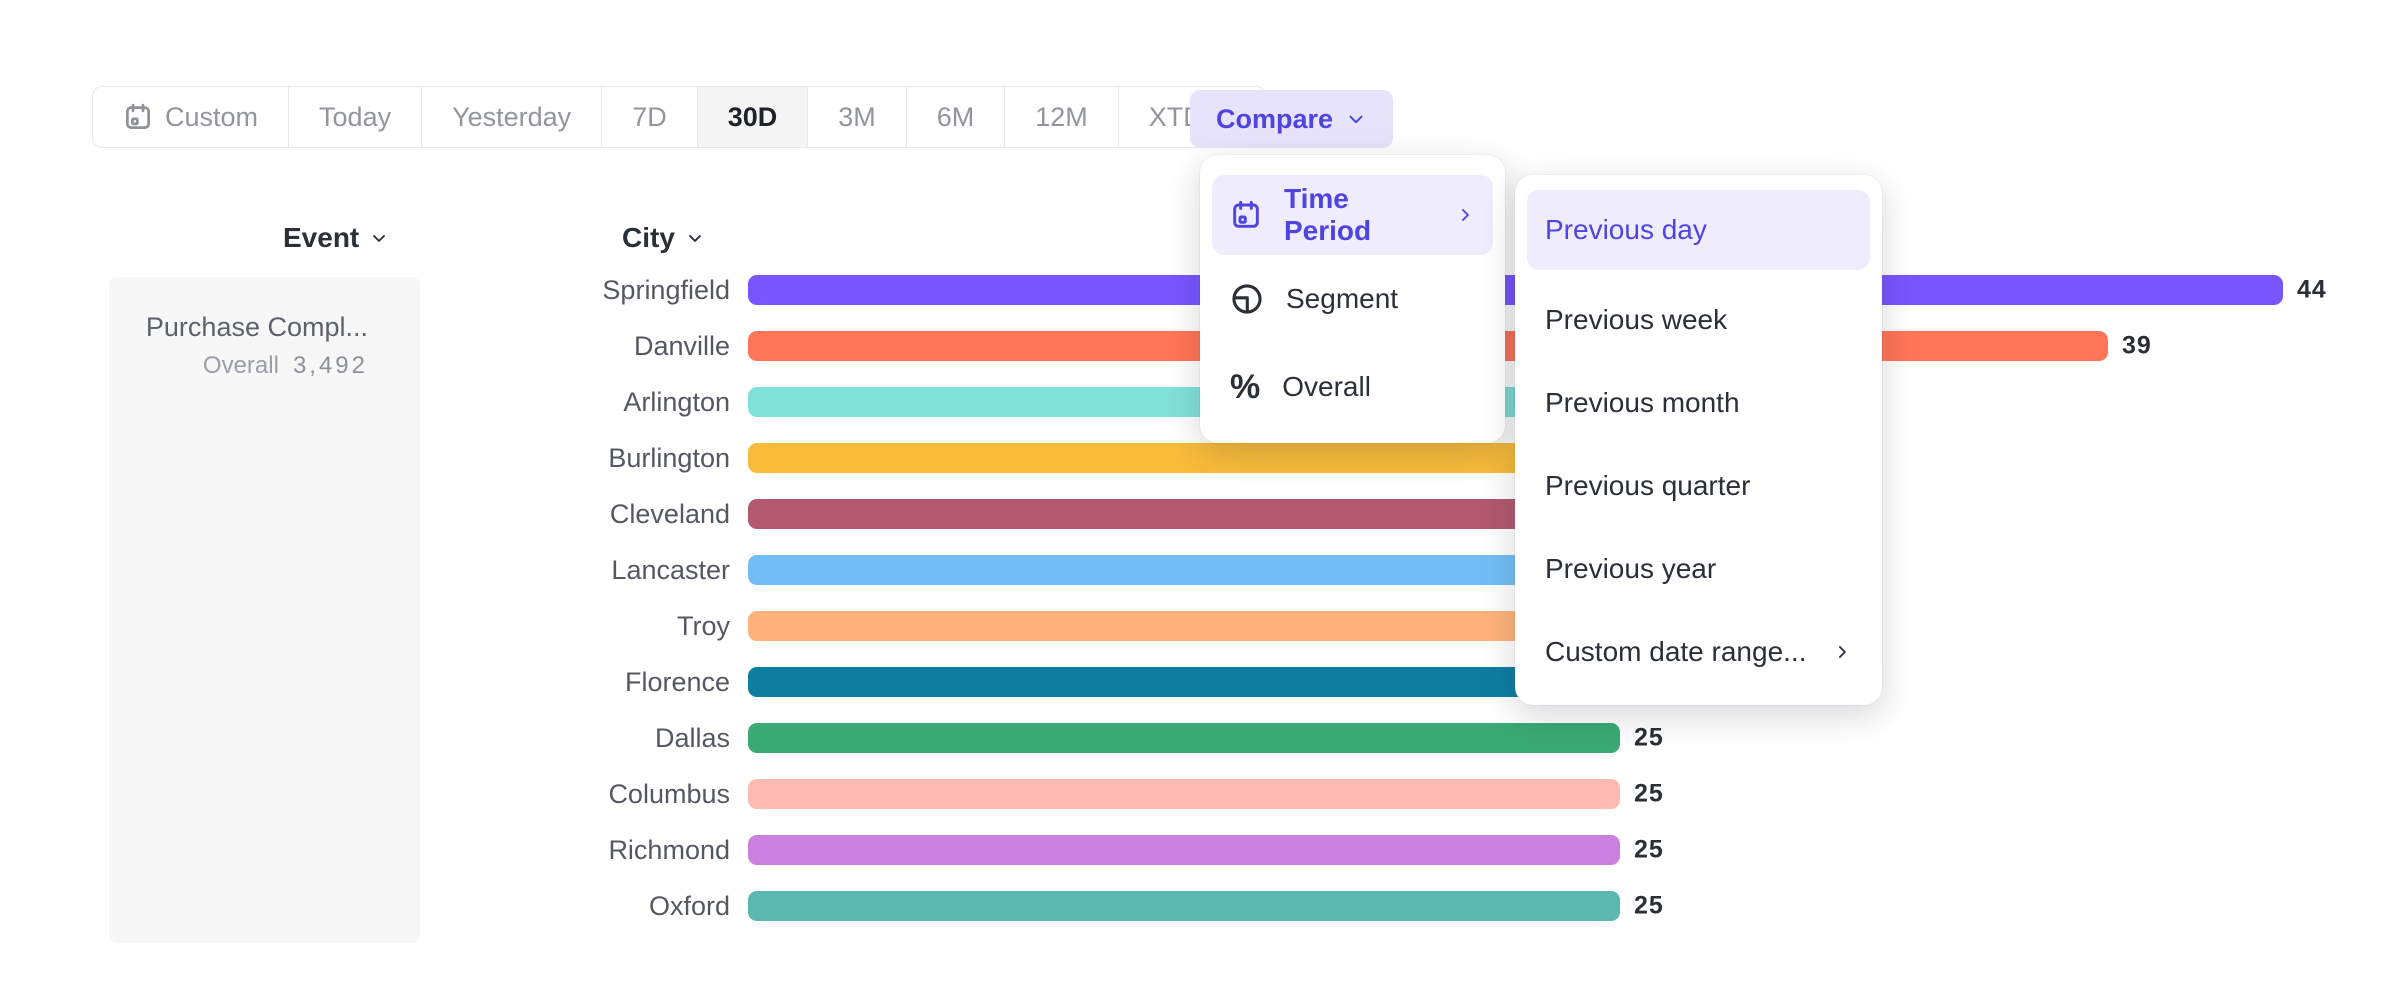 The height and width of the screenshot is (1004, 2394). What do you see at coordinates (669, 794) in the screenshot?
I see `city-label: Columbus` at bounding box center [669, 794].